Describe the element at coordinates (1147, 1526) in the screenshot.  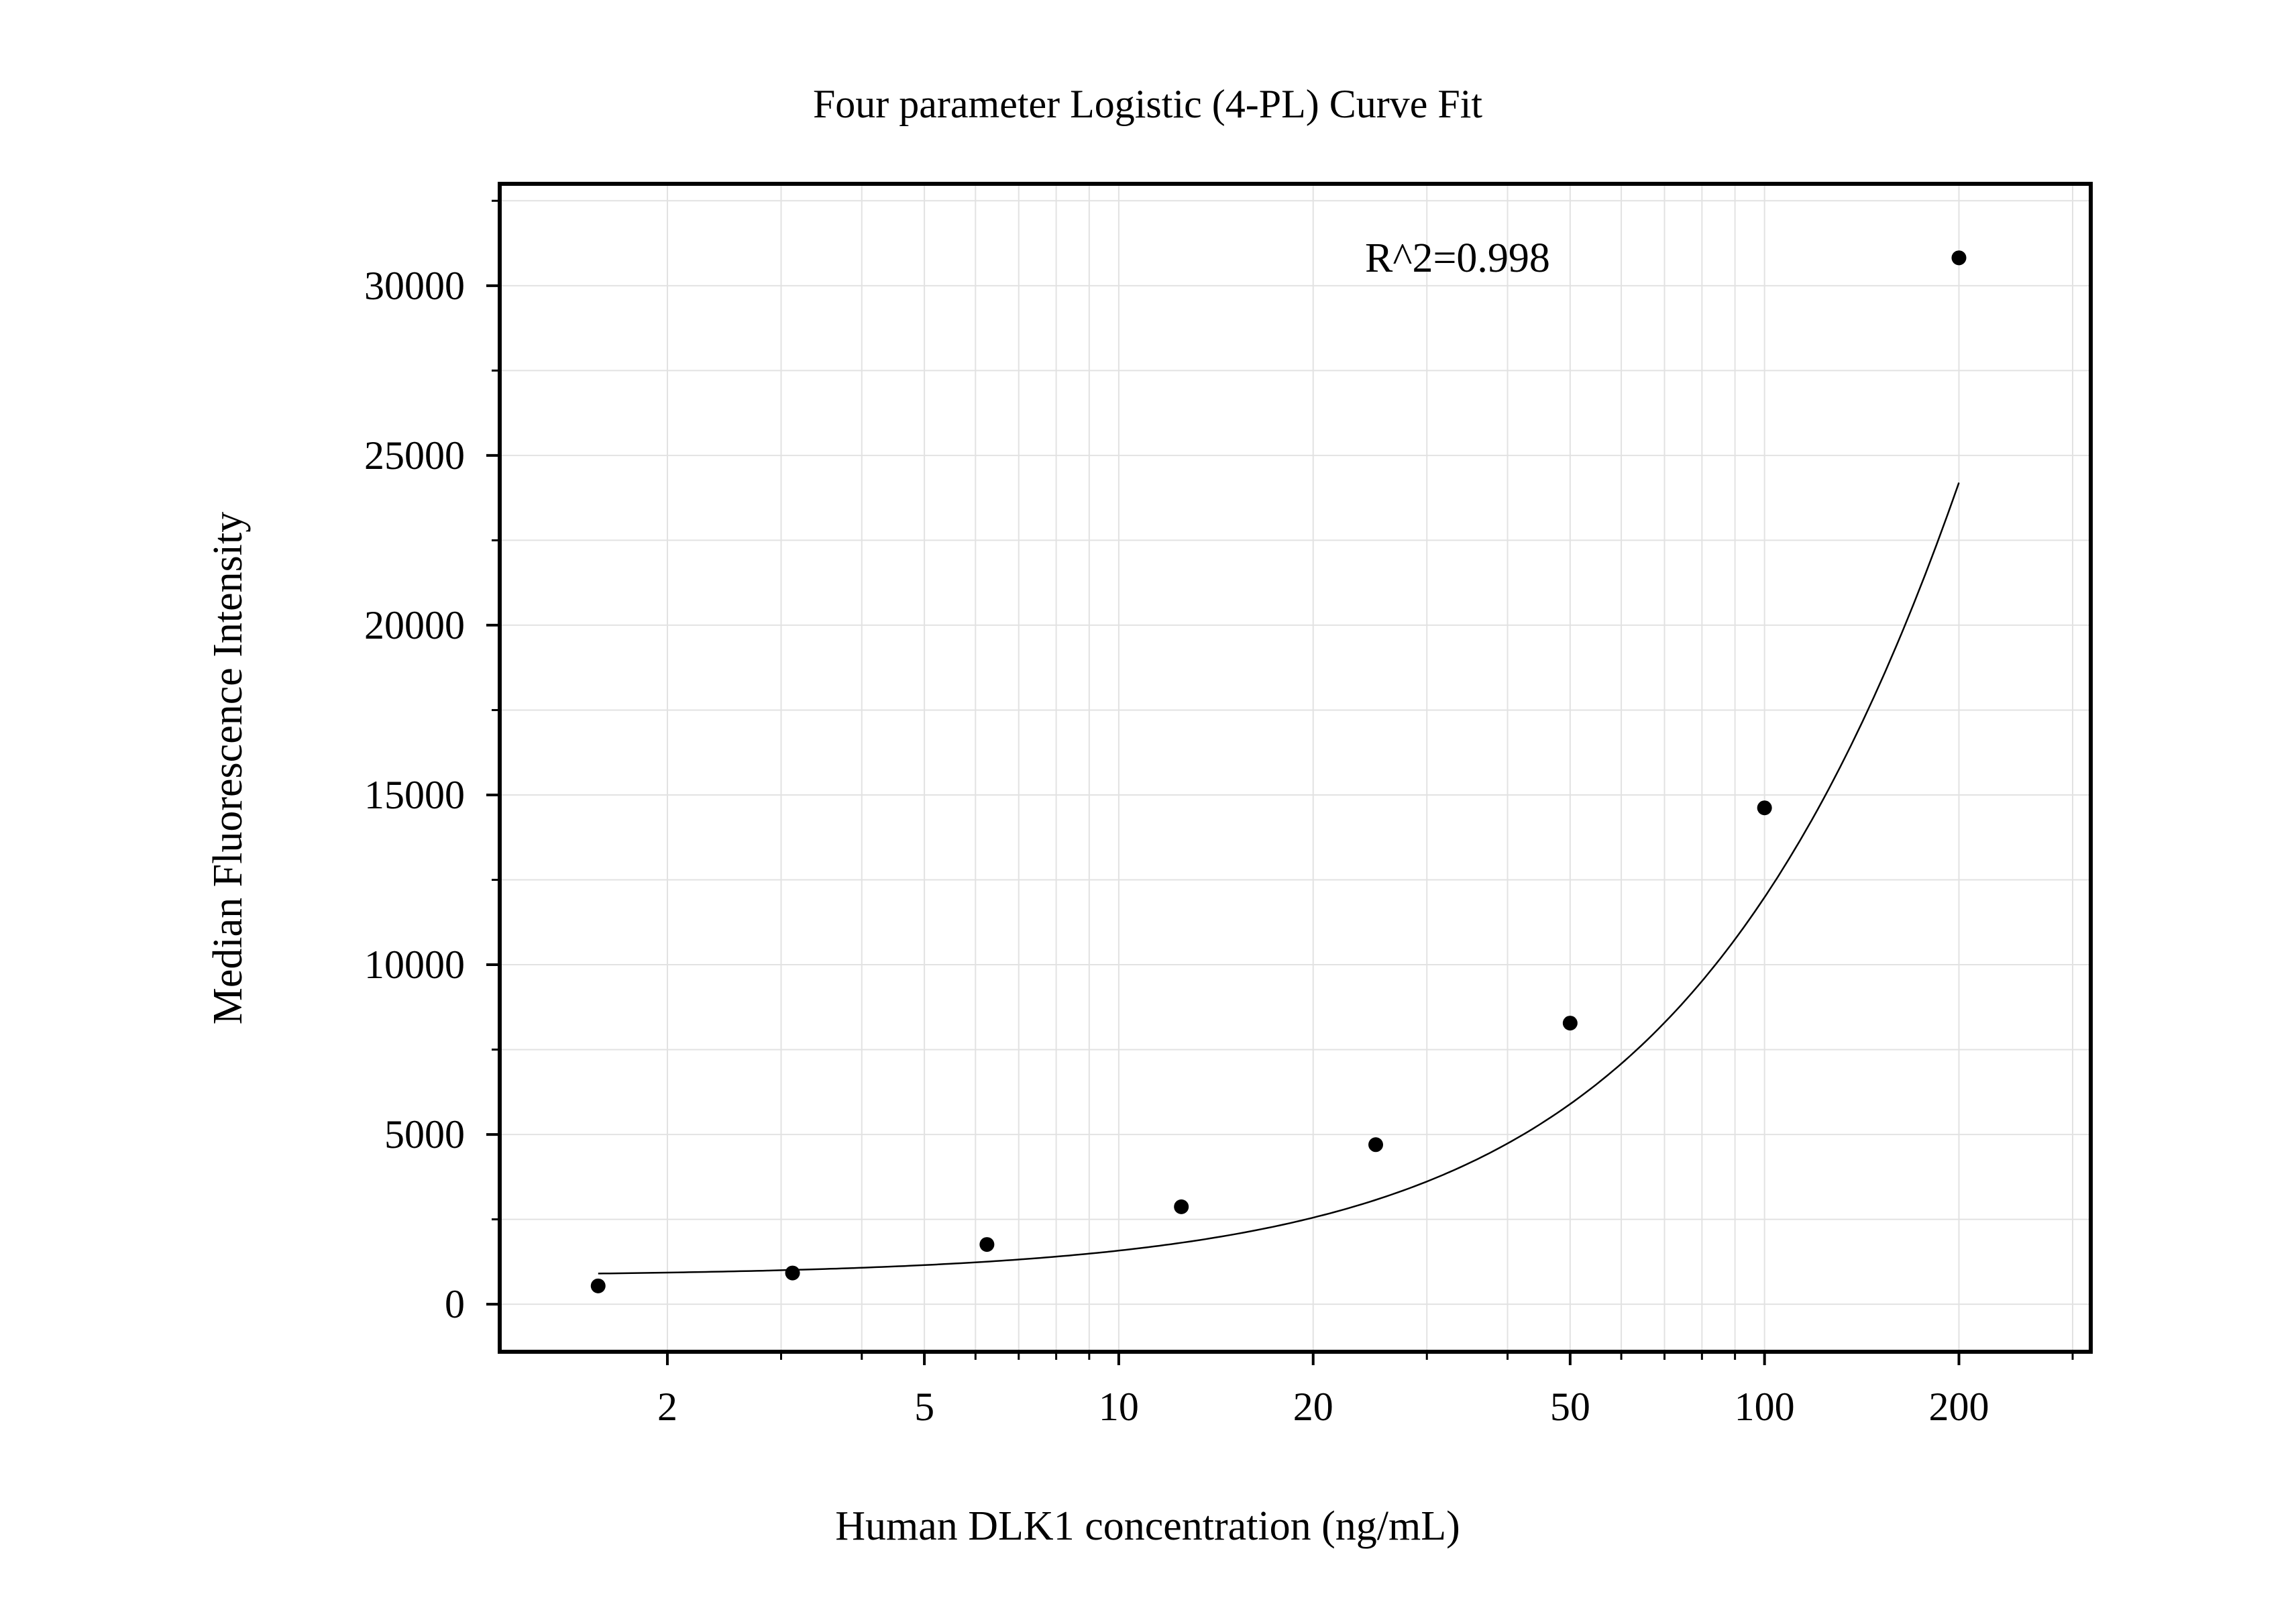
I see `x-axis-title: Human DLK1 concentration (ng/mL)` at that location.